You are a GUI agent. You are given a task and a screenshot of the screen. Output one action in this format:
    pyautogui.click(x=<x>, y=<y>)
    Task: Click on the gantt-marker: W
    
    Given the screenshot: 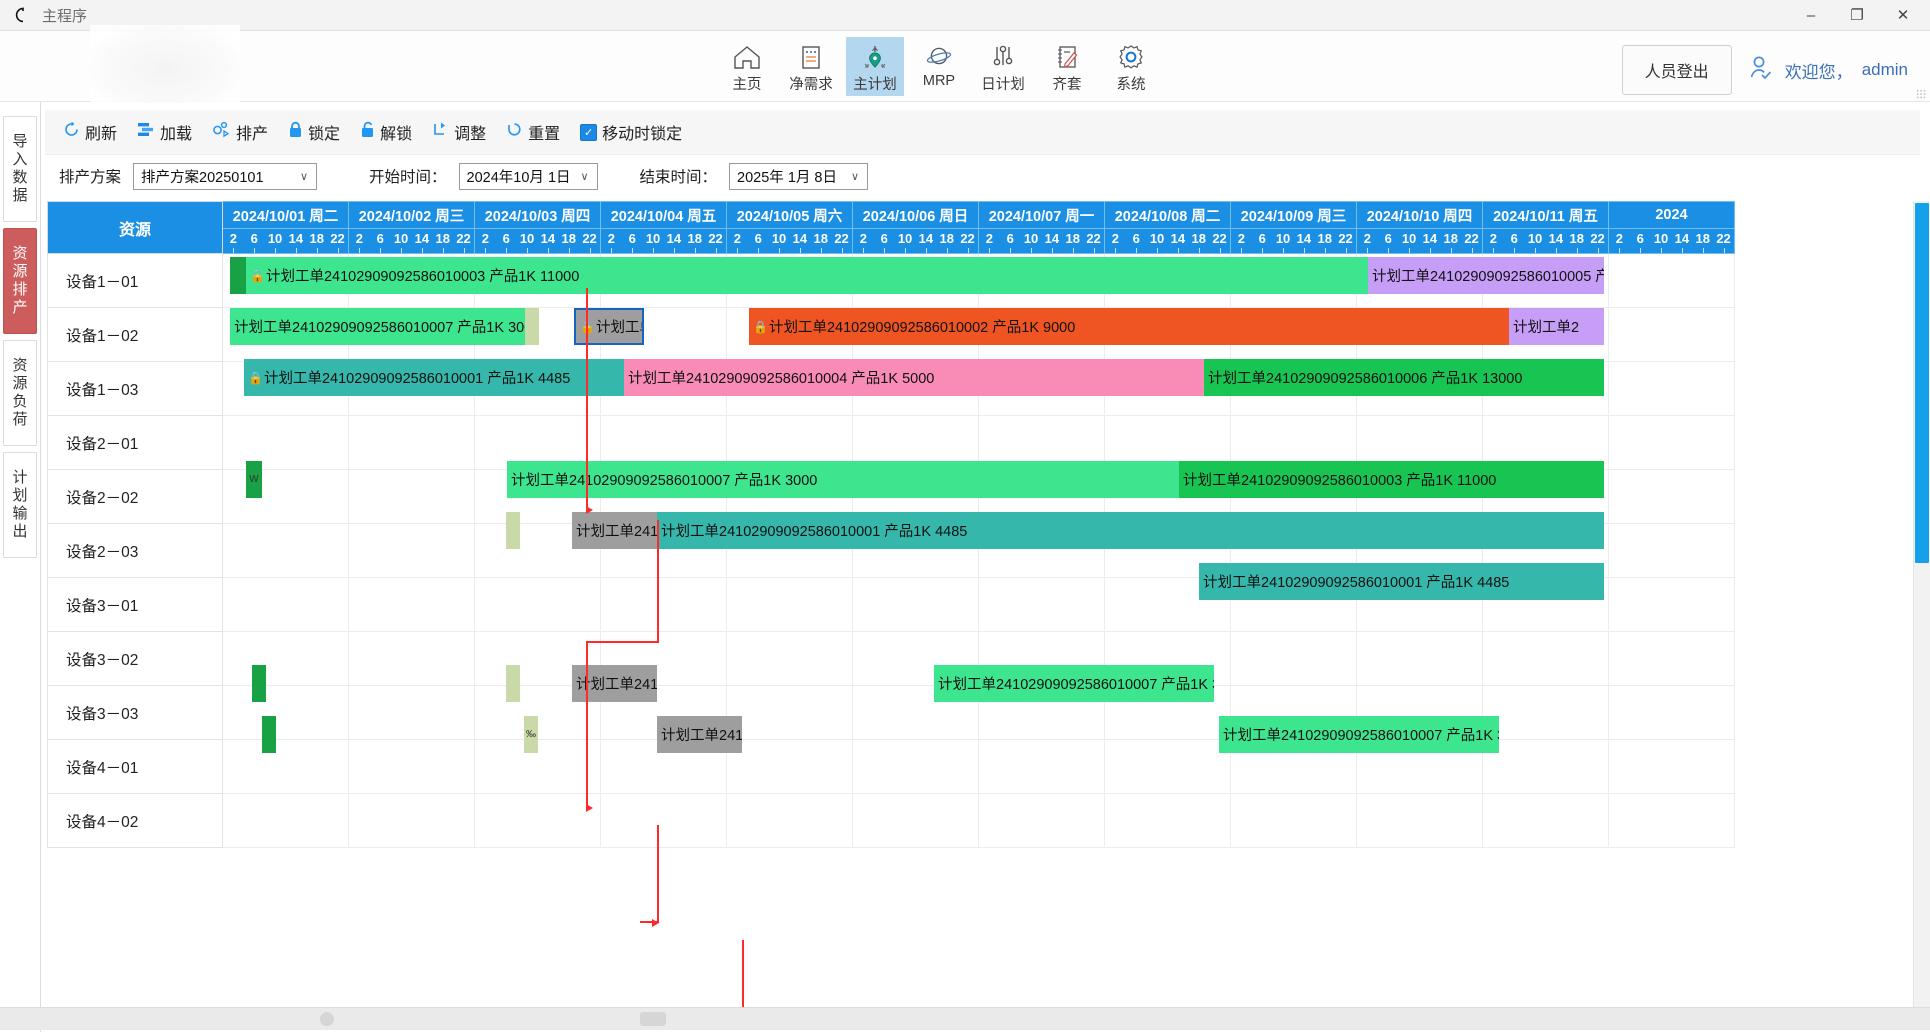 What is the action you would take?
    pyautogui.click(x=254, y=479)
    